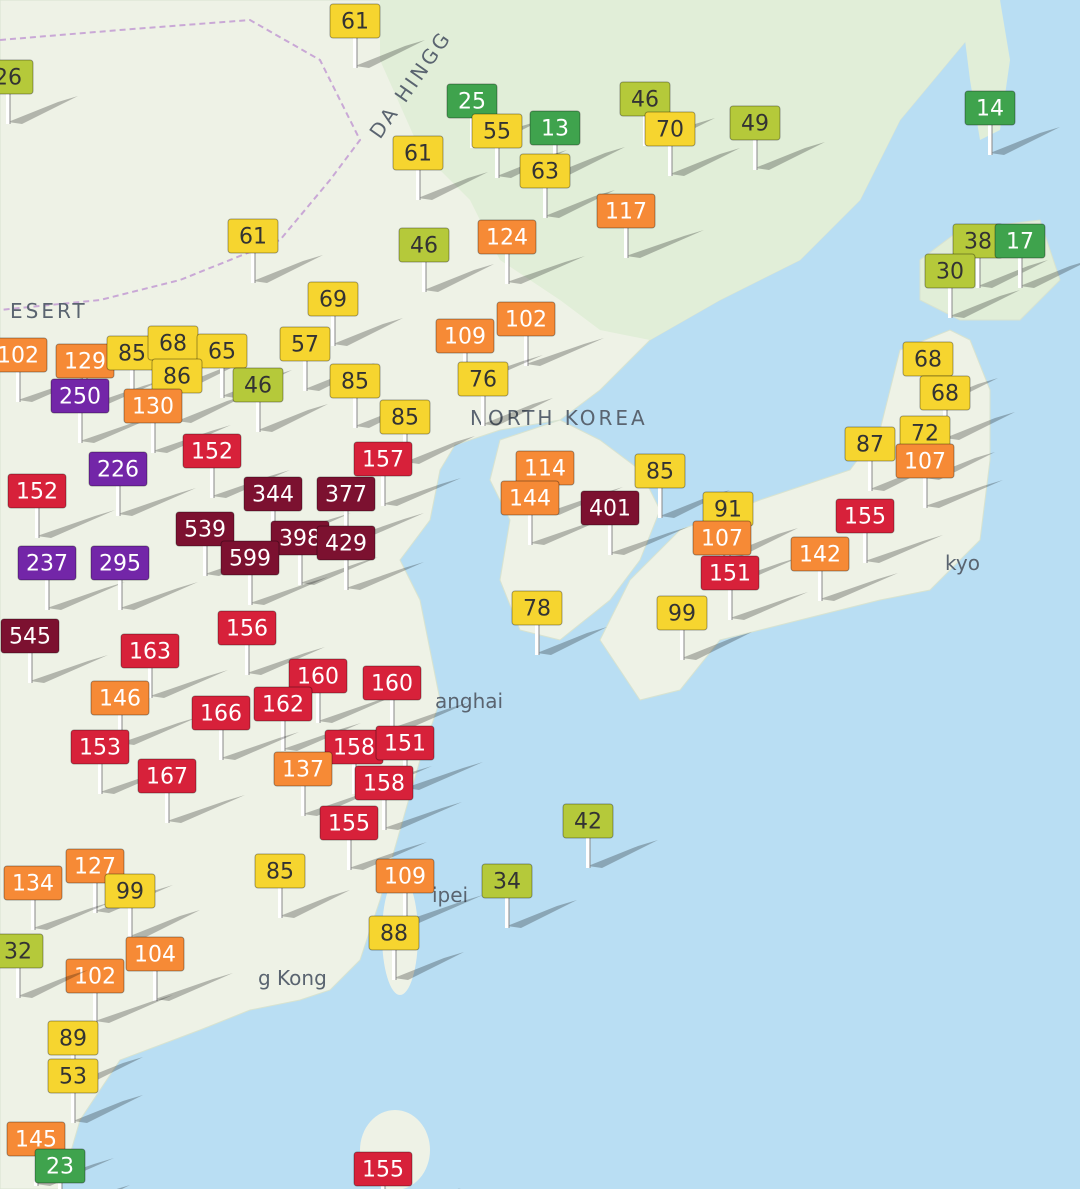 The image size is (1080, 1189). Describe the element at coordinates (73, 1077) in the screenshot. I see `marker-value: 53` at that location.